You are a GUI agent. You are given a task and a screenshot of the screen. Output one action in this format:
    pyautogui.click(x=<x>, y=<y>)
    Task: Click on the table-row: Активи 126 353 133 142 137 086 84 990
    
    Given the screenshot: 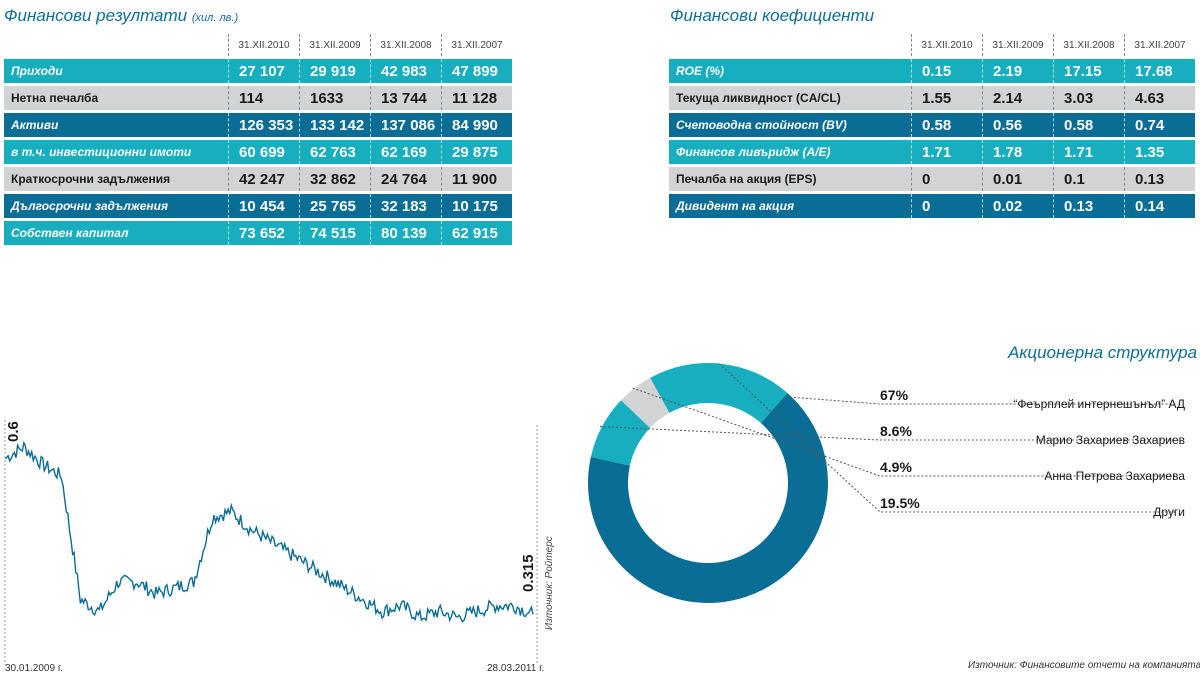 What is the action you would take?
    pyautogui.click(x=258, y=125)
    